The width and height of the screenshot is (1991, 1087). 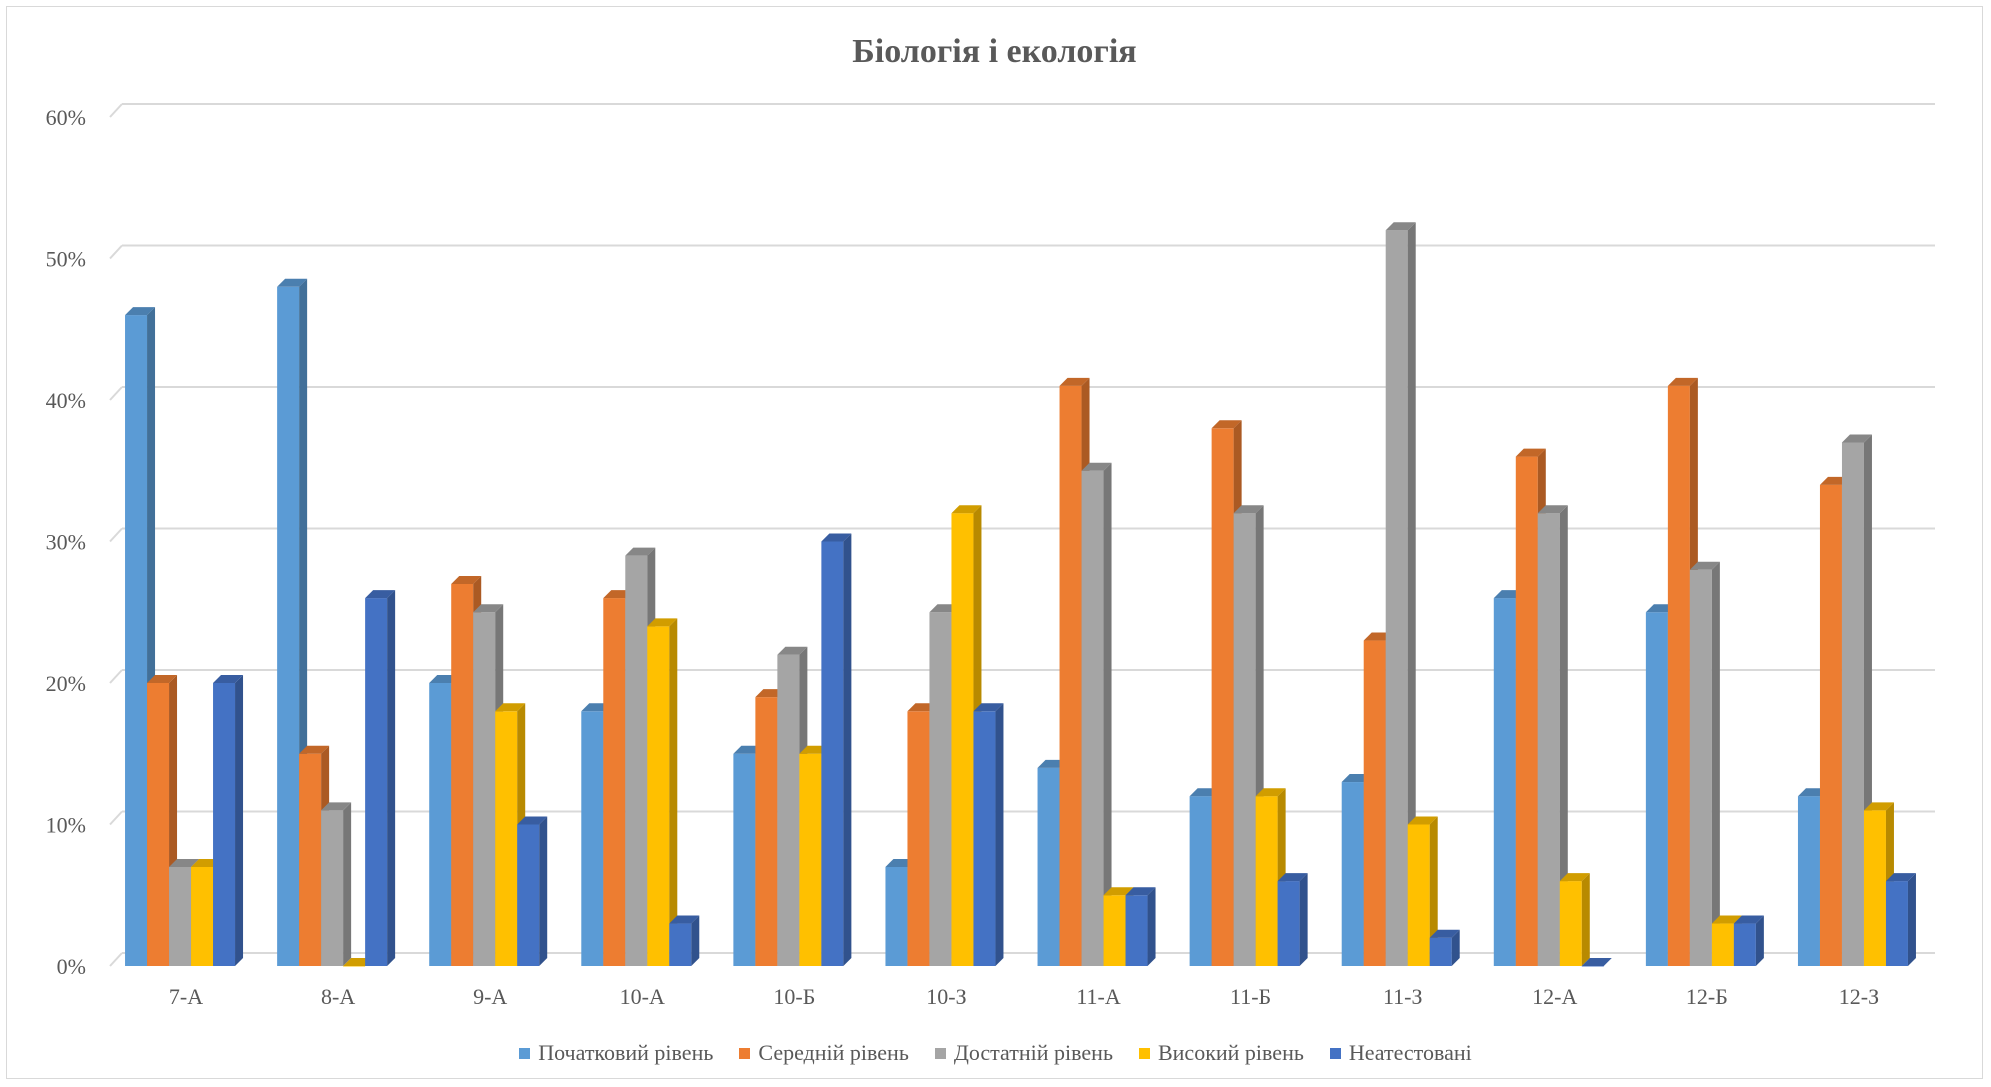 I want to click on x-tick-label: 9-А, so click(x=490, y=996).